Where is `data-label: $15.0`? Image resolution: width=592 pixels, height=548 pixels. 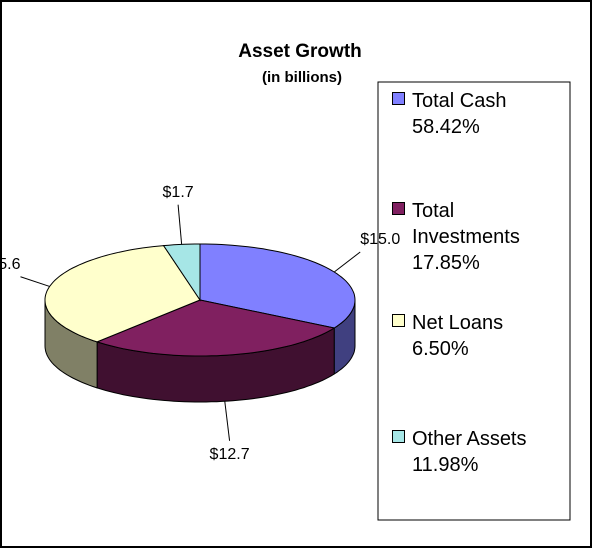 data-label: $15.0 is located at coordinates (380, 239).